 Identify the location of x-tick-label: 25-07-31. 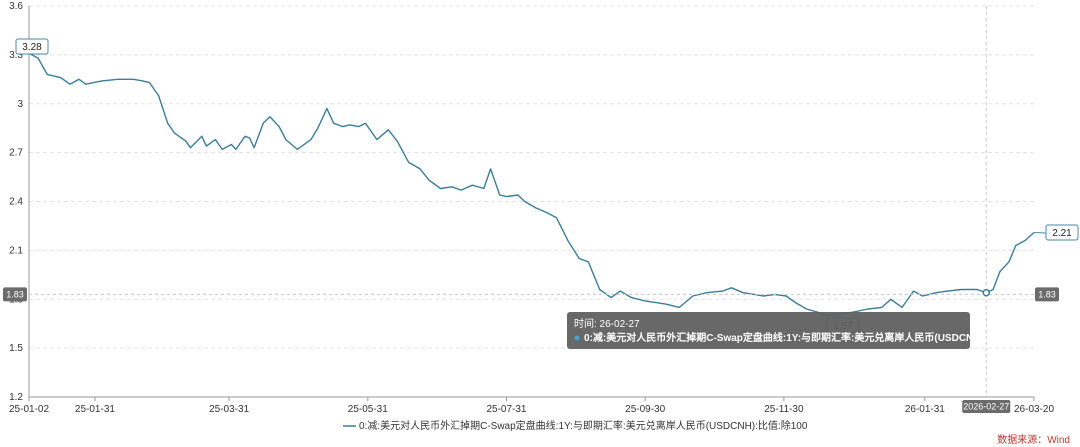
(506, 409).